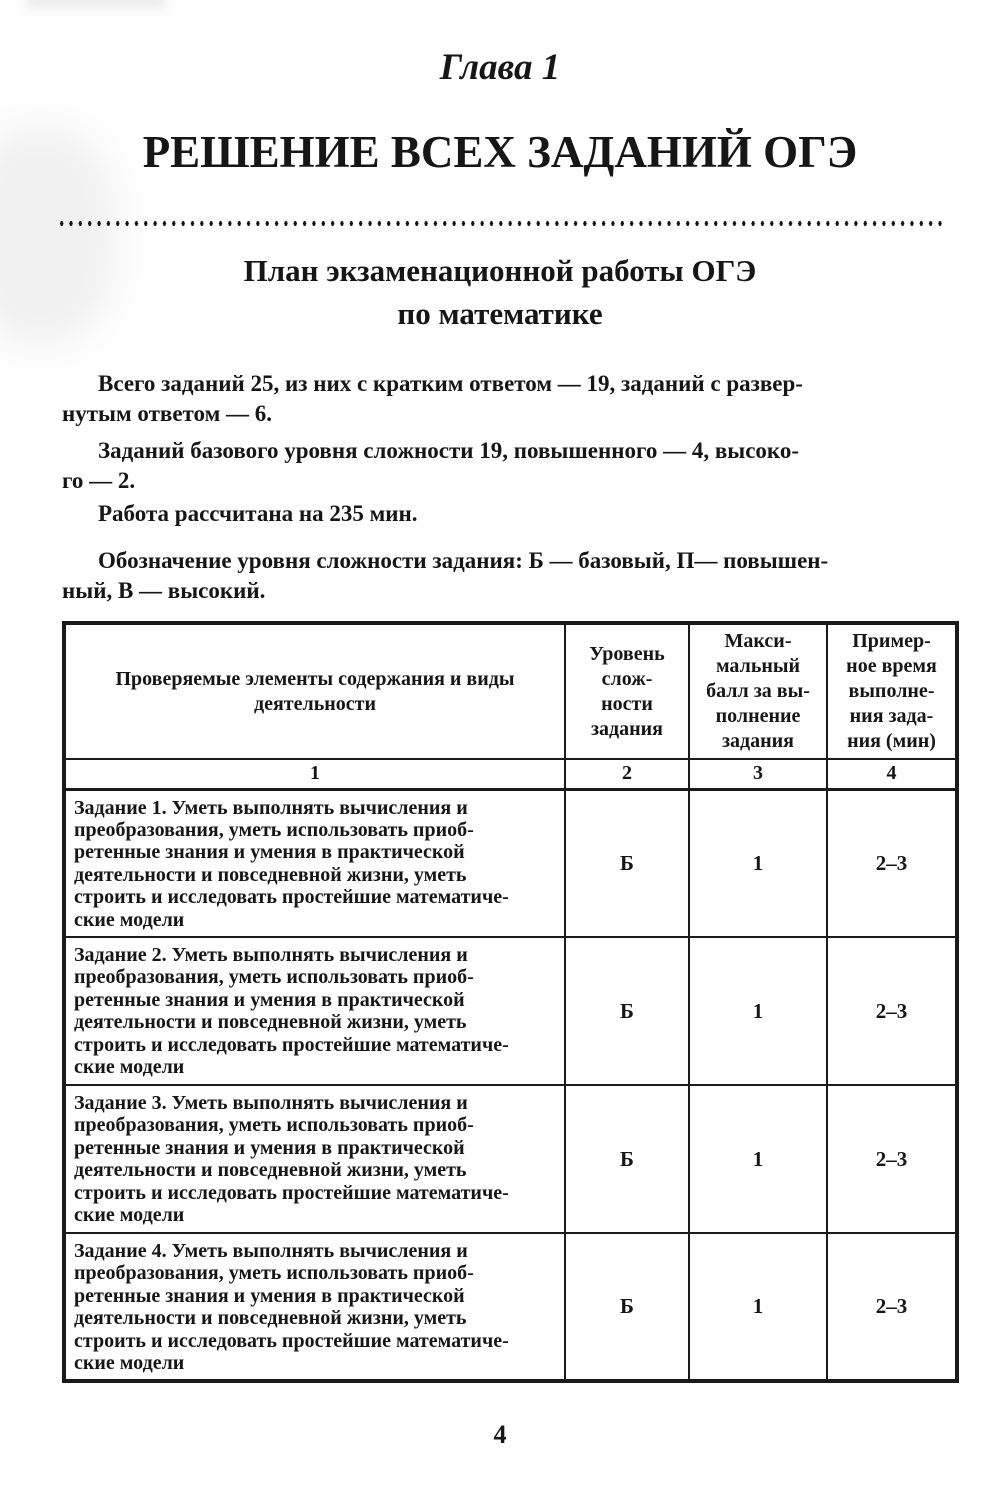 Image resolution: width=1000 pixels, height=1491 pixels. I want to click on column-number: 2, so click(627, 774).